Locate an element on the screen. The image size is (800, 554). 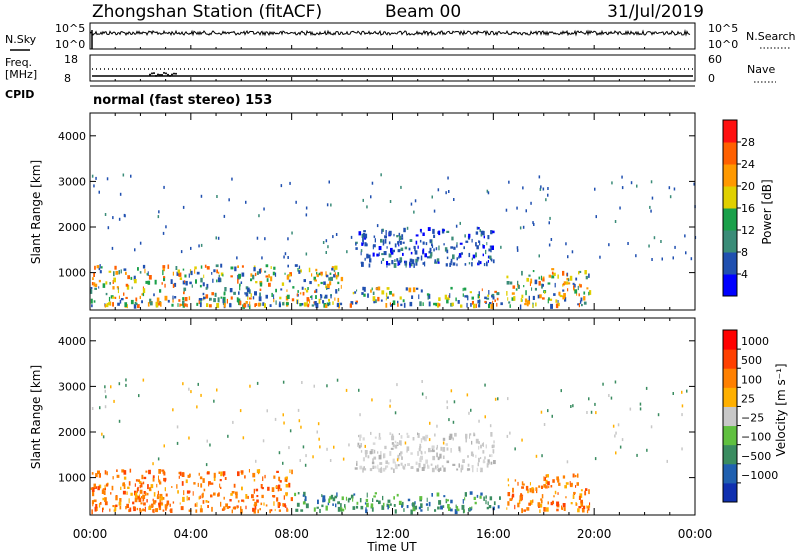
freq-point is located at coordinates (174, 73).